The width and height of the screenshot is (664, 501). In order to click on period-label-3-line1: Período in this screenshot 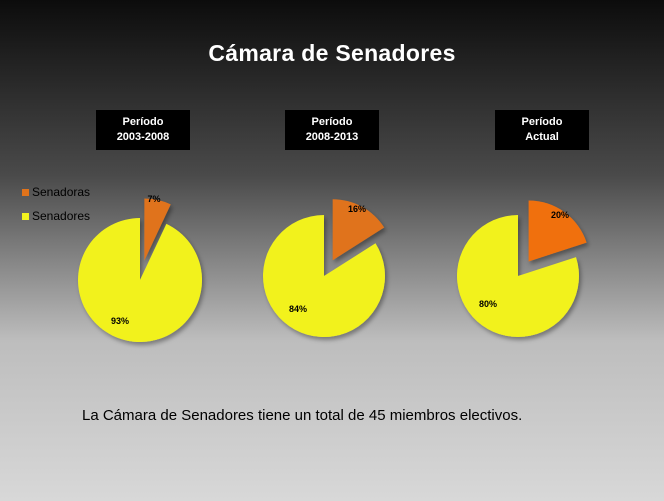, I will do `click(542, 122)`.